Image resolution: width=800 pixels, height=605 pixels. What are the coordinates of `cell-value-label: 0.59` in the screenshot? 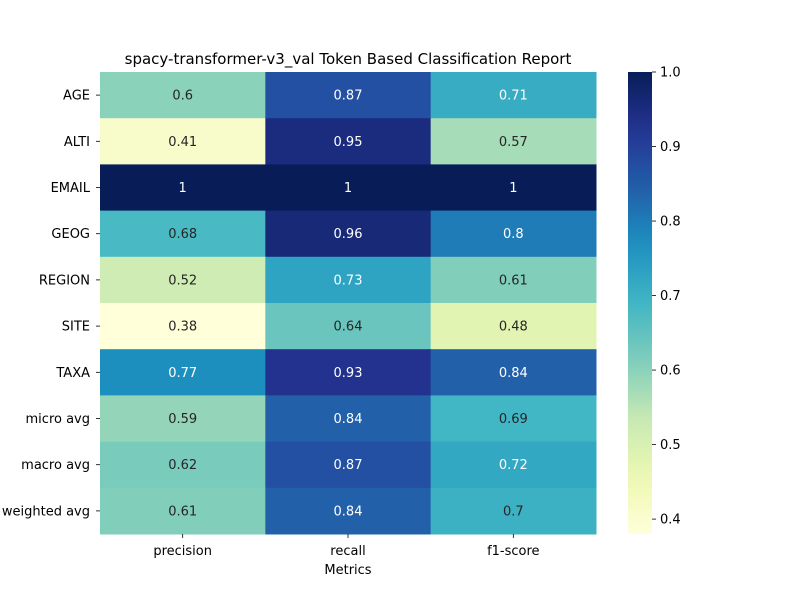 It's located at (182, 419).